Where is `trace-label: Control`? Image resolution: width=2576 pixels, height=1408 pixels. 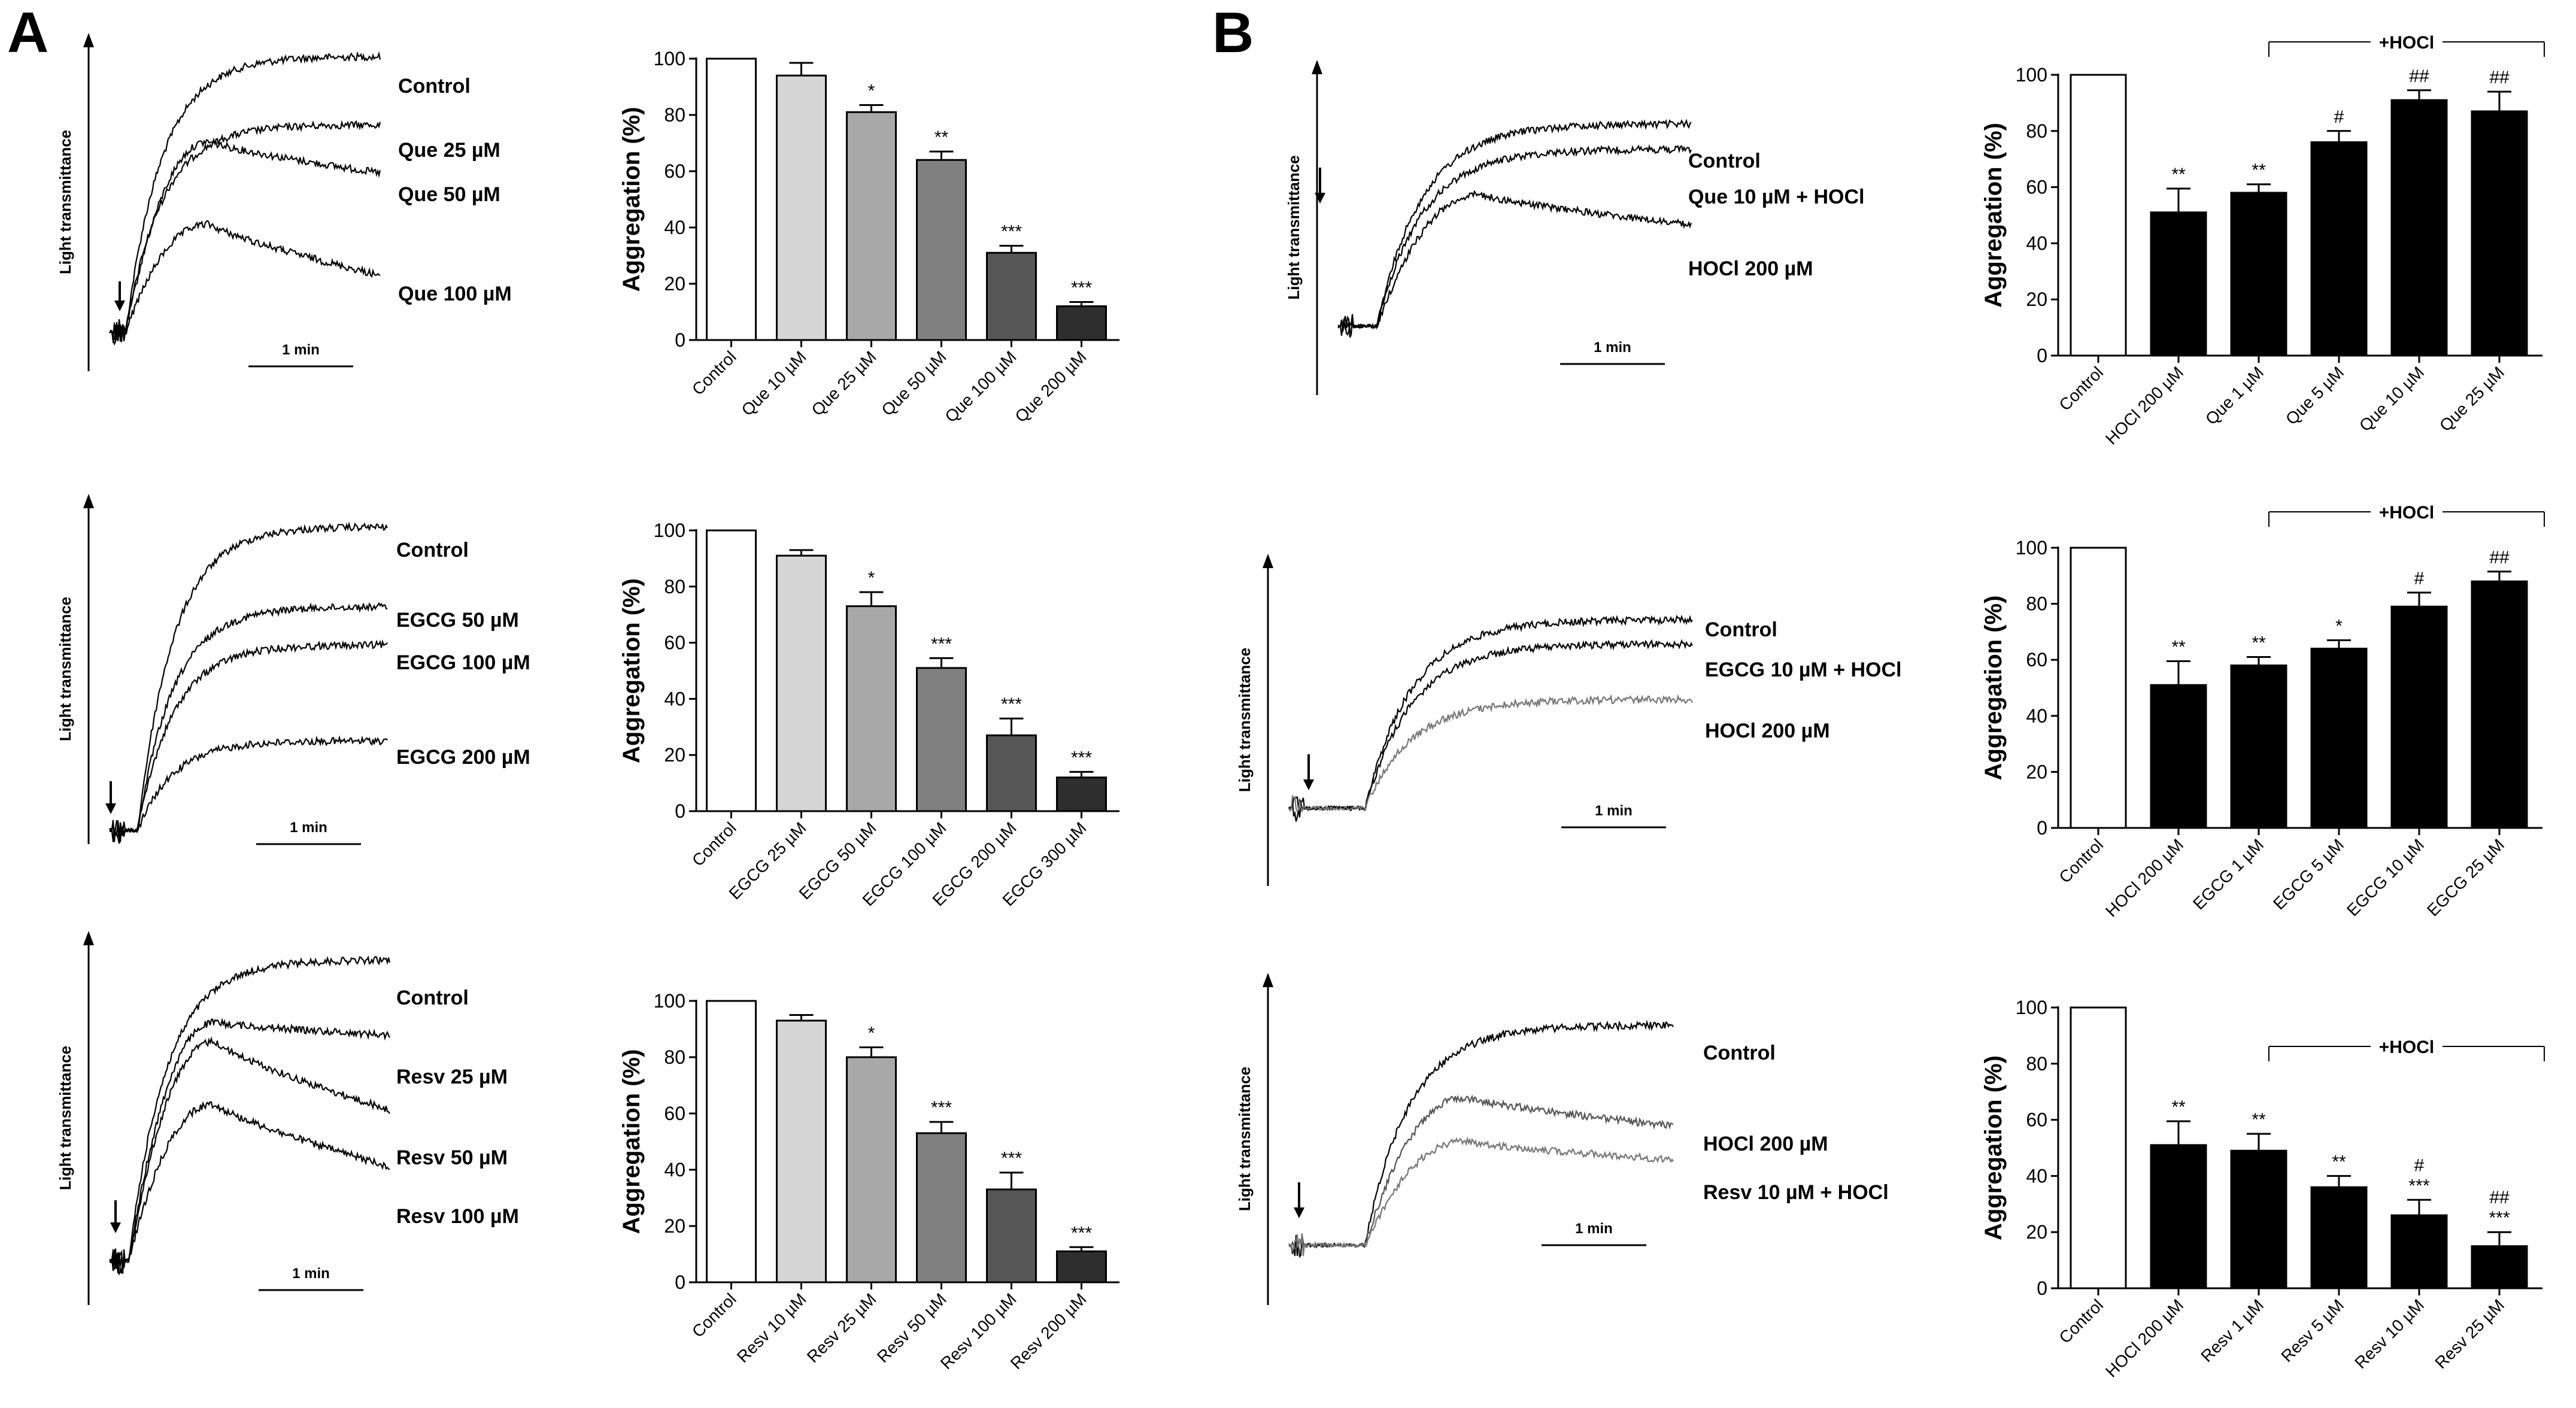 trace-label: Control is located at coordinates (434, 86).